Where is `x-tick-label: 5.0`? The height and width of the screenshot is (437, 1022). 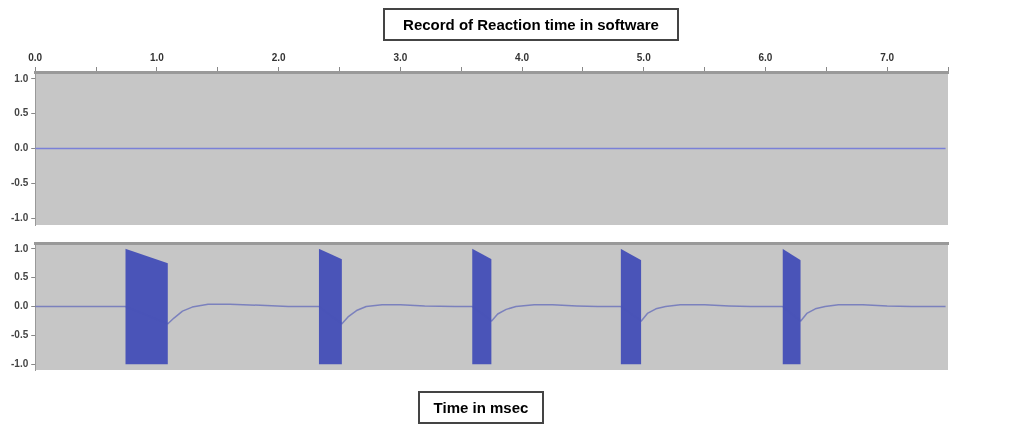
x-tick-label: 5.0 is located at coordinates (644, 57).